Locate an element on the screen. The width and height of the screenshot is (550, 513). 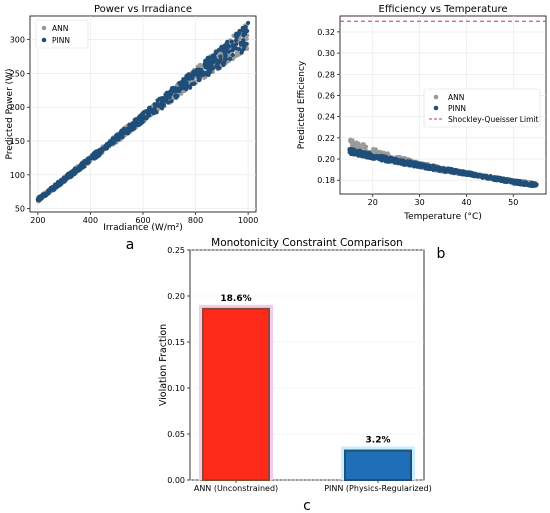
category-label-pinn: PINN (Physics-Regularized) is located at coordinates (378, 488).